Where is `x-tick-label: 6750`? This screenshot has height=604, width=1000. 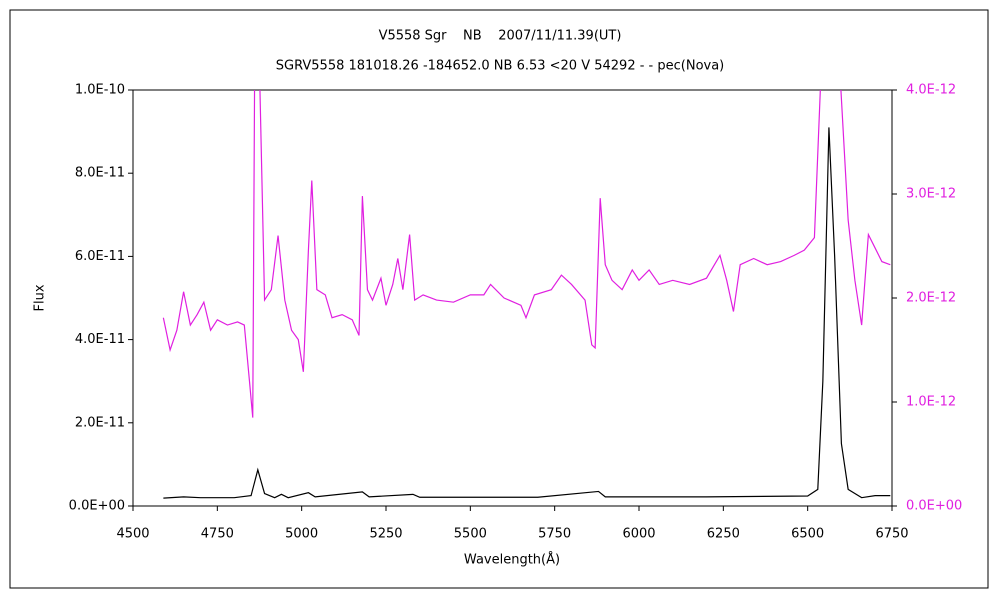 x-tick-label: 6750 is located at coordinates (891, 534).